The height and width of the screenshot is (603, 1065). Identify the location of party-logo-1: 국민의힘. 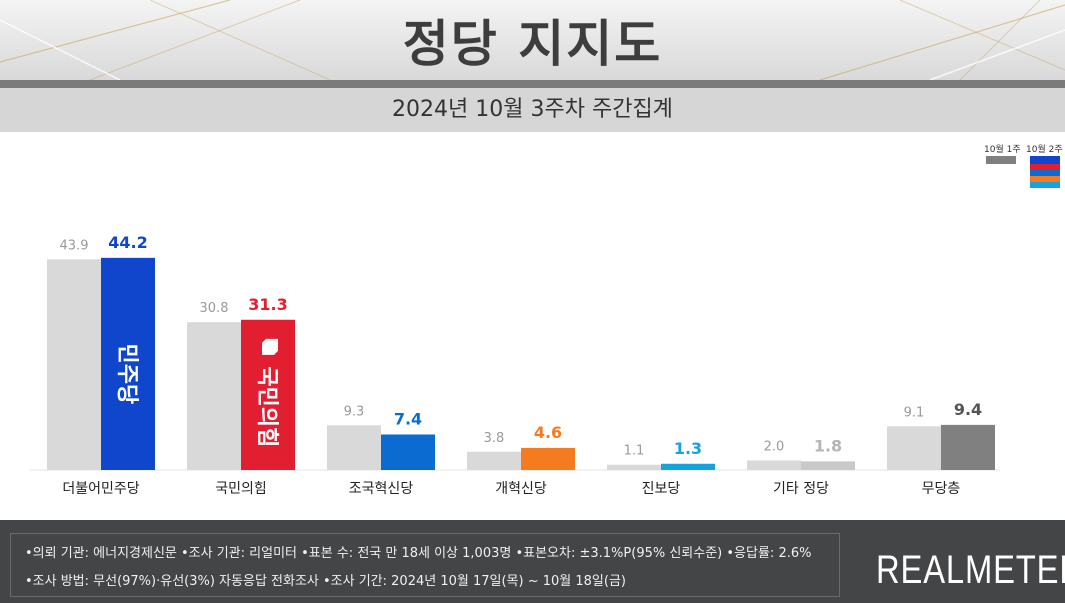
(266, 392).